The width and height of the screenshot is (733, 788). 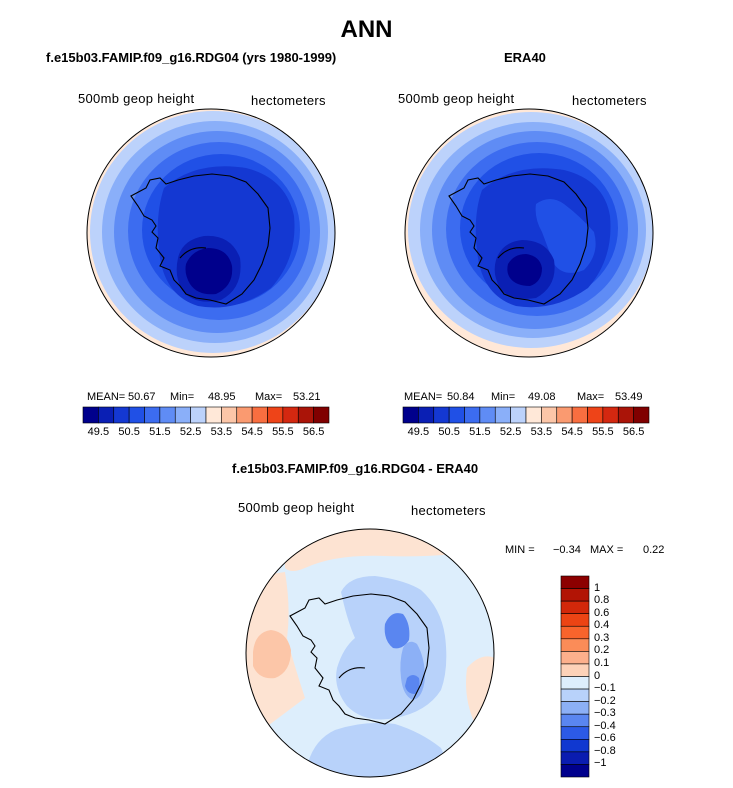 I want to click on map3-border, so click(x=370, y=653).